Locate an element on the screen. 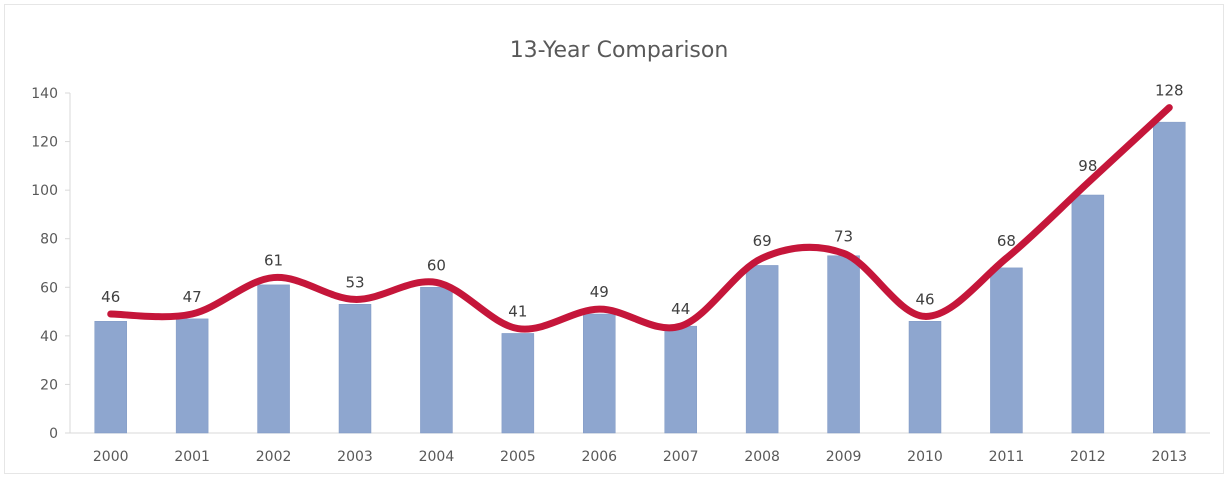 Image resolution: width=1228 pixels, height=478 pixels. data-label: 41 is located at coordinates (517, 312).